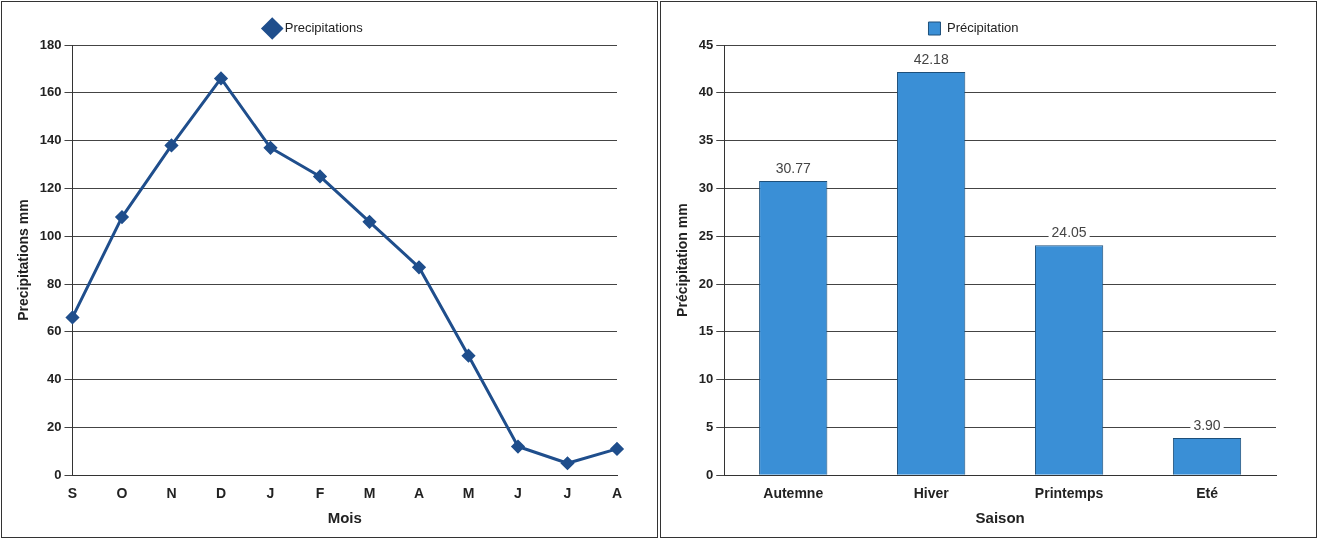 The image size is (1319, 539). What do you see at coordinates (706, 187) in the screenshot?
I see `y-tick-label: 30` at bounding box center [706, 187].